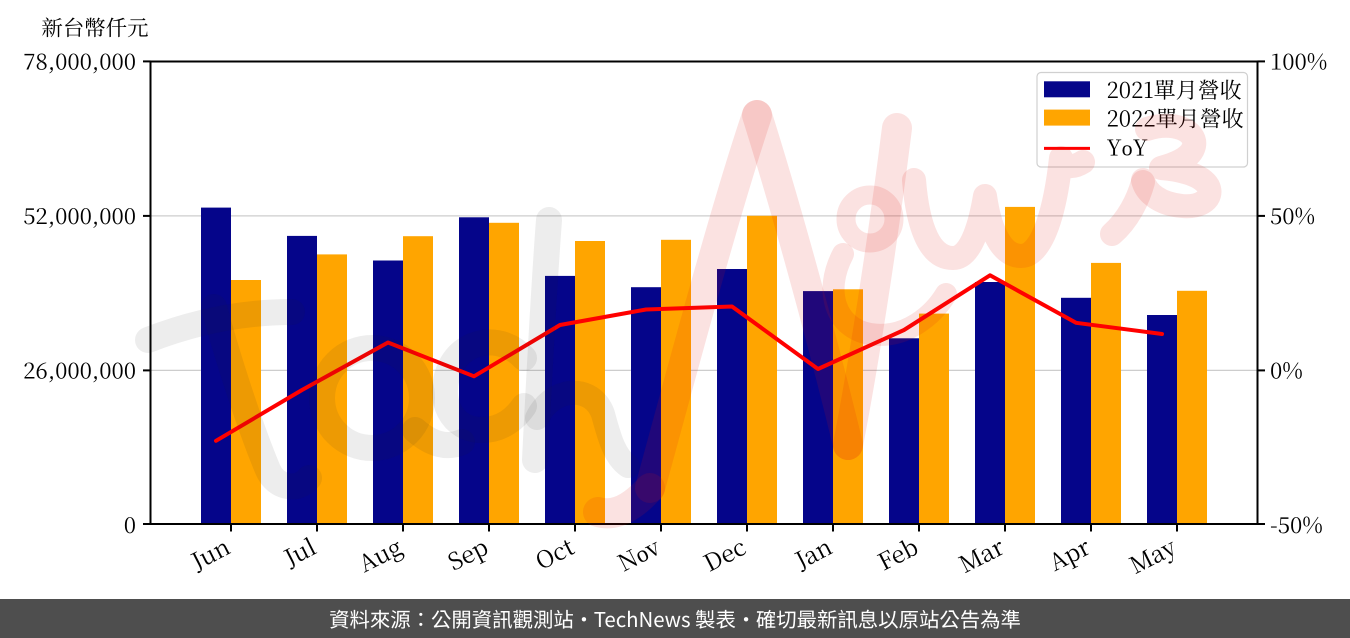  I want to click on svg-text: -50%, so click(1296, 524).